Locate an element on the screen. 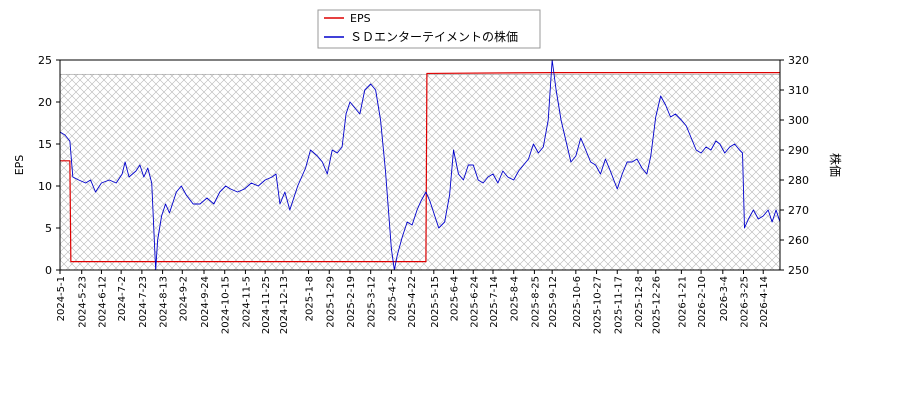 The height and width of the screenshot is (400, 900). right-tick-label: 250 is located at coordinates (798, 270).